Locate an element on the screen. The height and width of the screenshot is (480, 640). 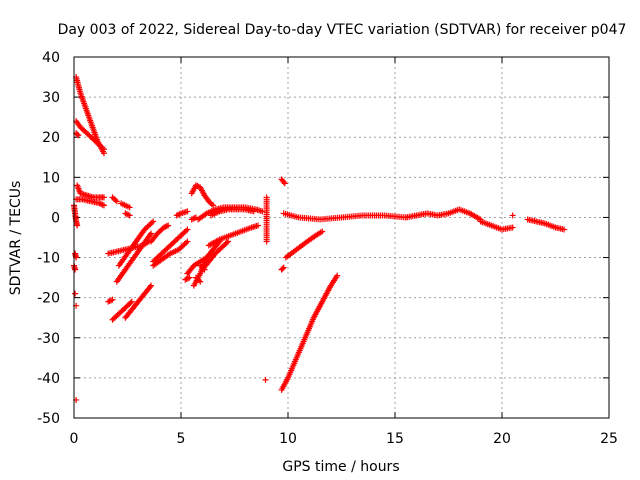
y-tick-label: -10 is located at coordinates (48, 259).